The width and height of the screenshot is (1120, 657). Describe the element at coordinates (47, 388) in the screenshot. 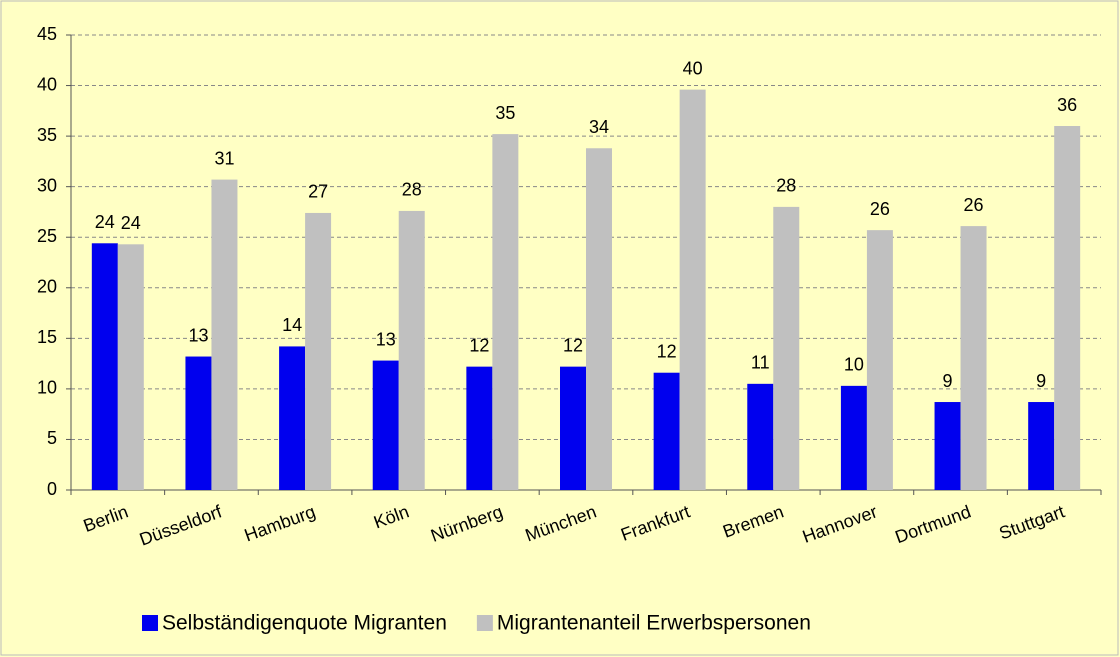

I see `y-tick-label: 10` at that location.